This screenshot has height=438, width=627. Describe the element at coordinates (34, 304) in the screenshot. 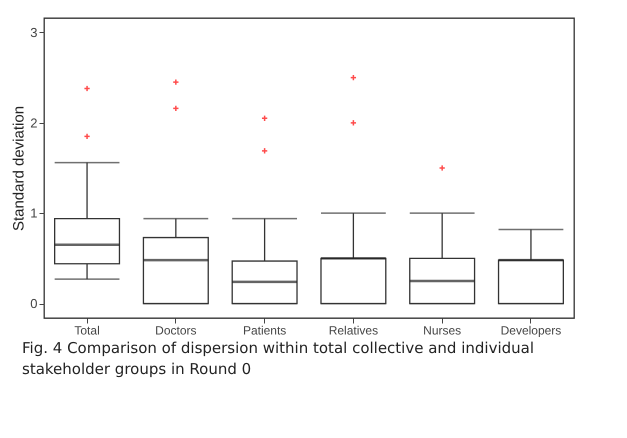

I see `y-tick-label: 0` at that location.